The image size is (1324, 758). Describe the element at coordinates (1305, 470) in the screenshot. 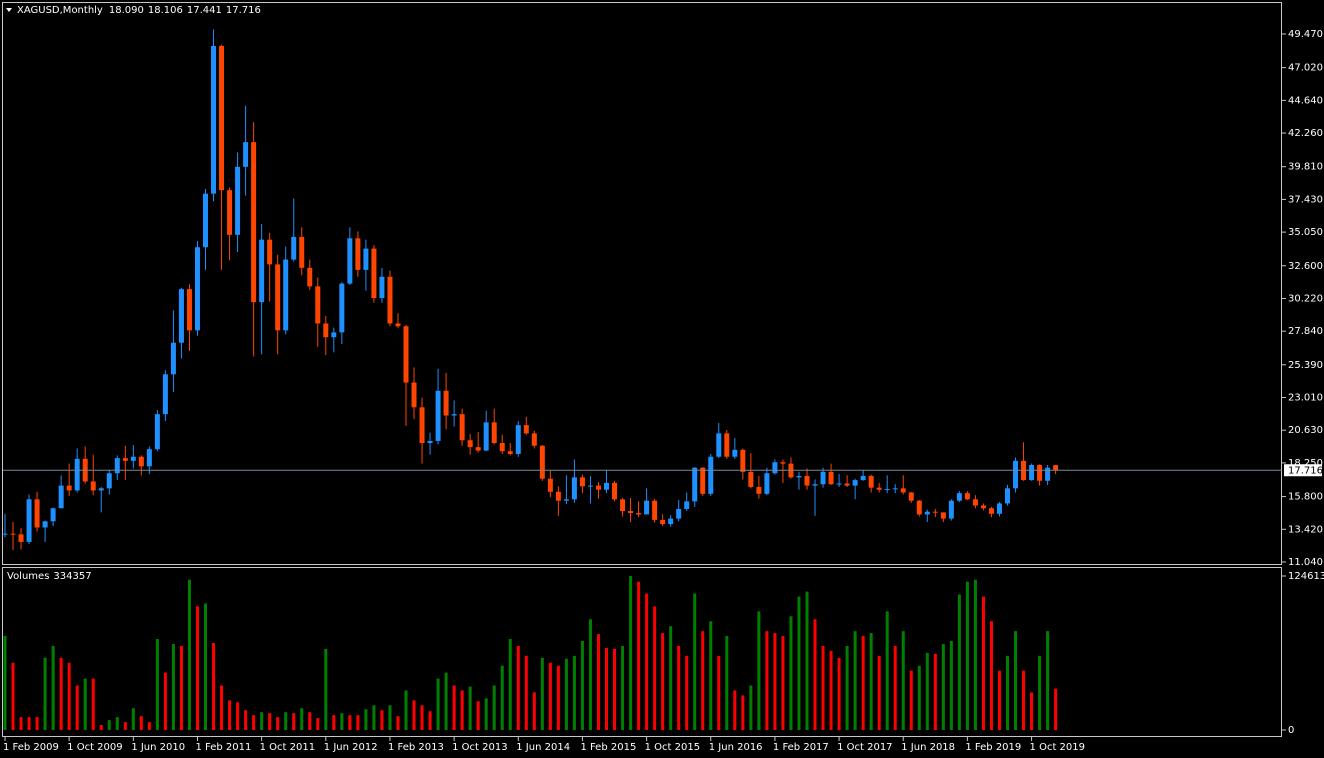

I see `last-price-label: 17.716` at that location.